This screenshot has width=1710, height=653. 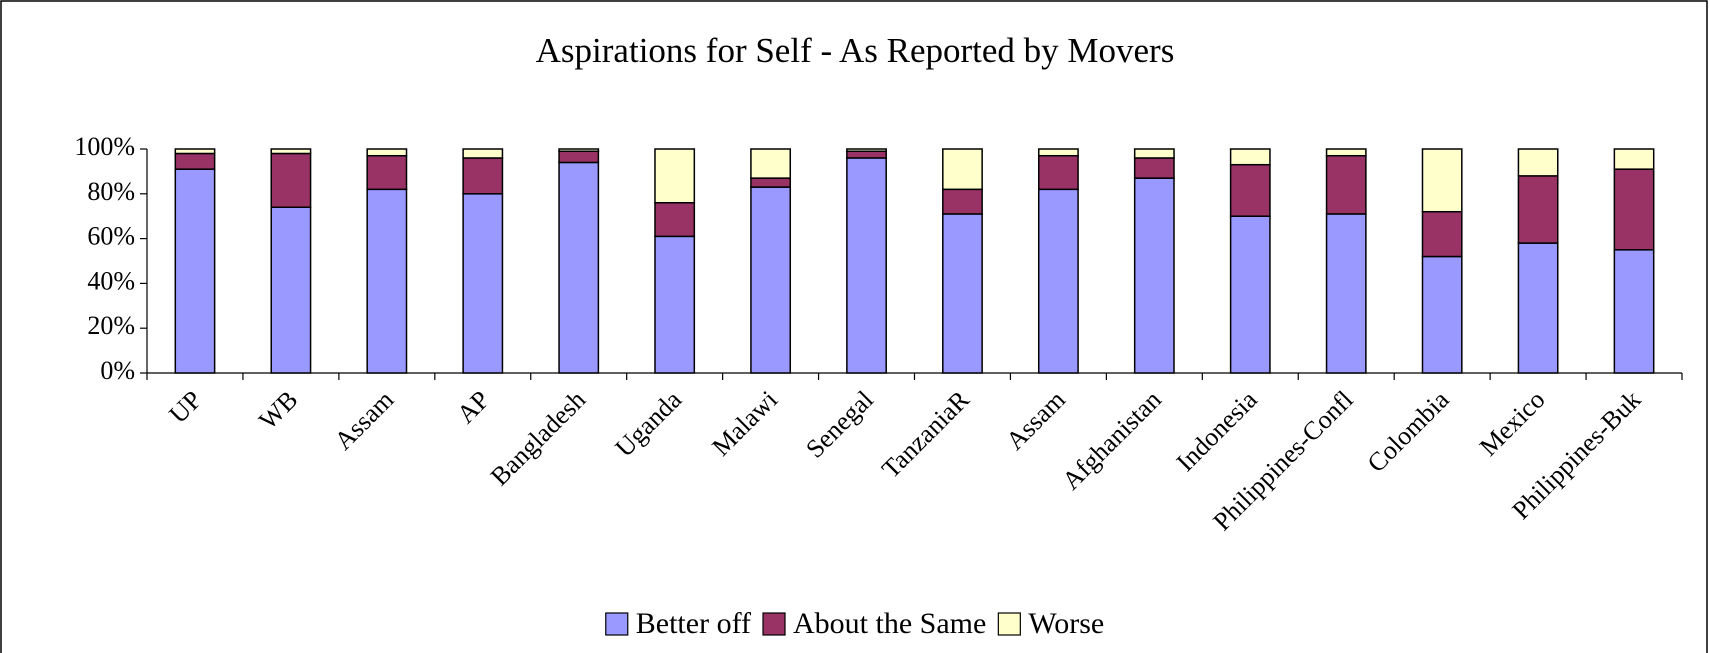 I want to click on legend-label: About the Same, so click(x=889, y=623).